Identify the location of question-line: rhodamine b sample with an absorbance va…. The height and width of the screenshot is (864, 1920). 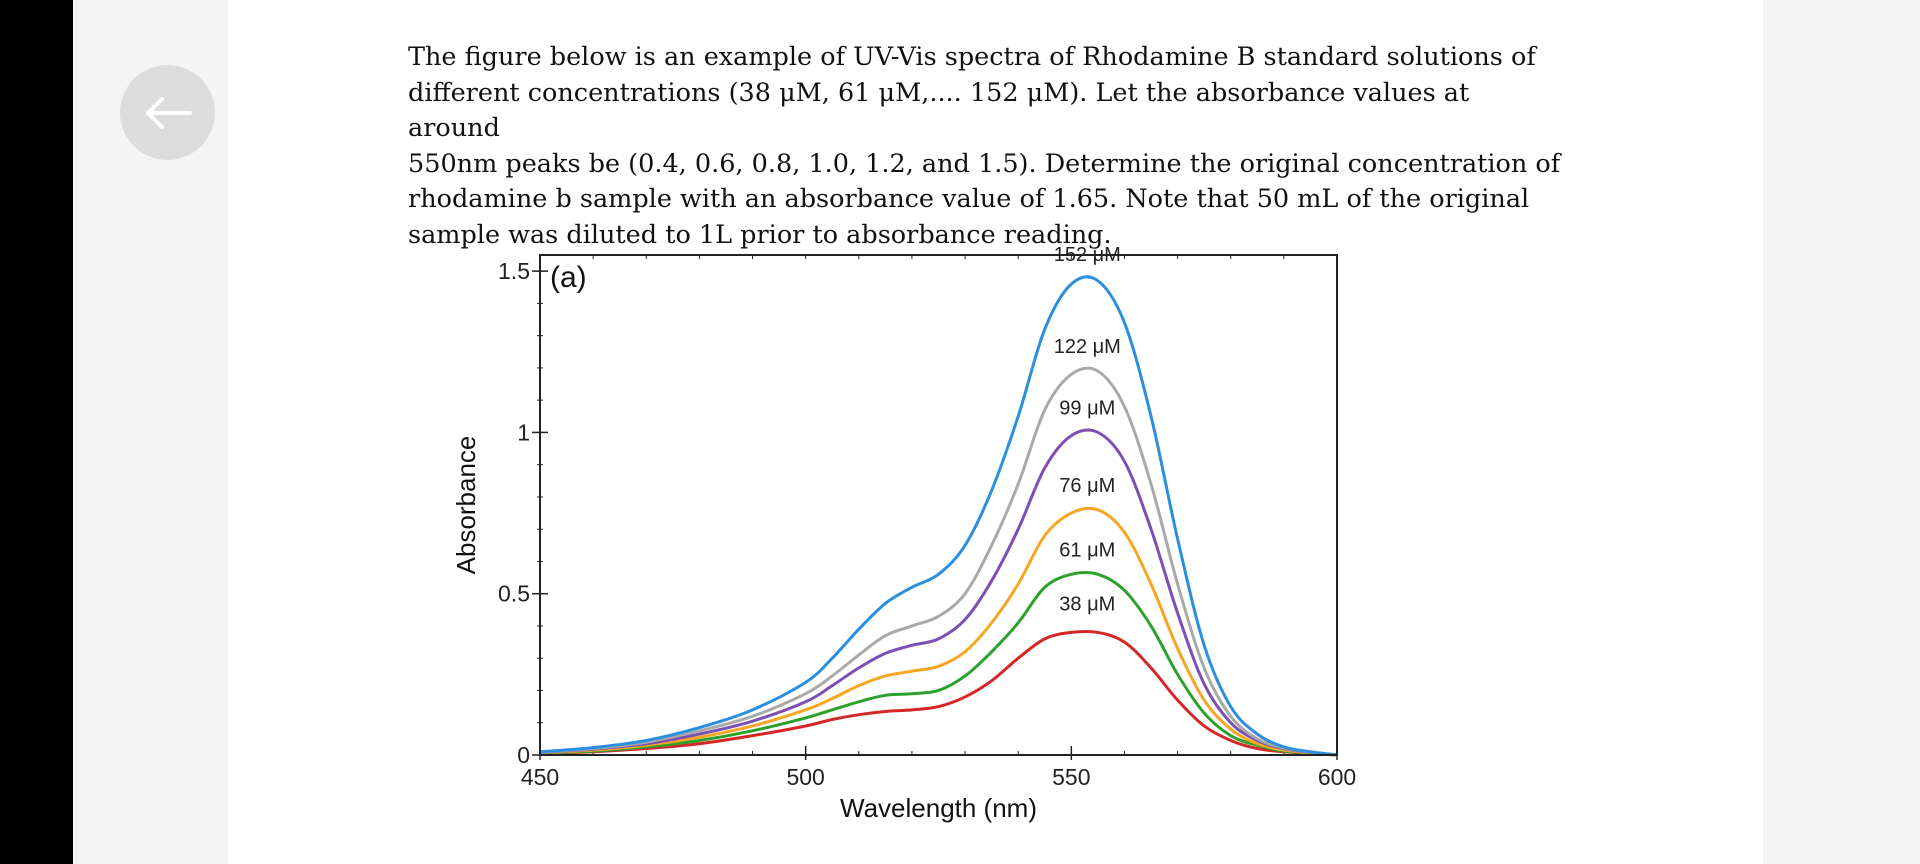
(969, 199).